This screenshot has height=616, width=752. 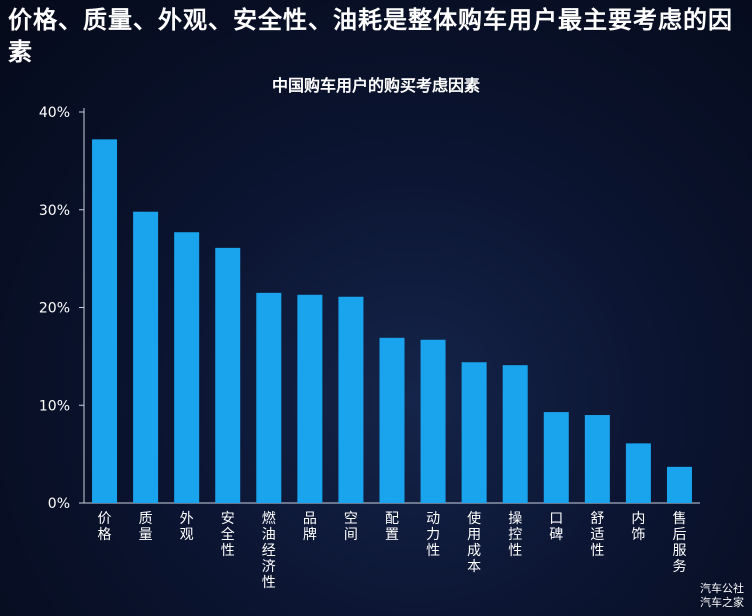 I want to click on x-tick-label: 空间, so click(x=351, y=527).